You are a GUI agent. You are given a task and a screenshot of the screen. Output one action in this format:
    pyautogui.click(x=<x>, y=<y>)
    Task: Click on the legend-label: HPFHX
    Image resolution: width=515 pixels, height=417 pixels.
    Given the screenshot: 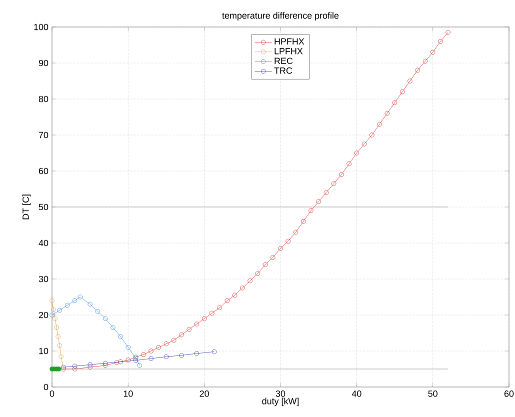 What is the action you would take?
    pyautogui.click(x=289, y=41)
    